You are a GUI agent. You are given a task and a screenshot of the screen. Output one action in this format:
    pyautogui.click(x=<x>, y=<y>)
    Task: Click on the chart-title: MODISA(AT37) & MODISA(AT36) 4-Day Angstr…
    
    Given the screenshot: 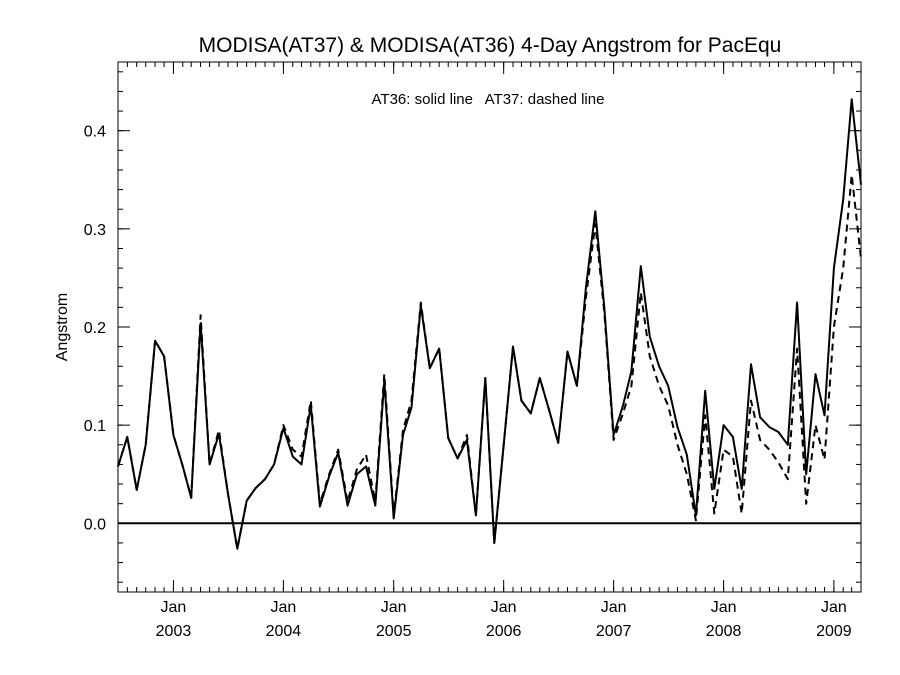 What is the action you would take?
    pyautogui.click(x=490, y=45)
    